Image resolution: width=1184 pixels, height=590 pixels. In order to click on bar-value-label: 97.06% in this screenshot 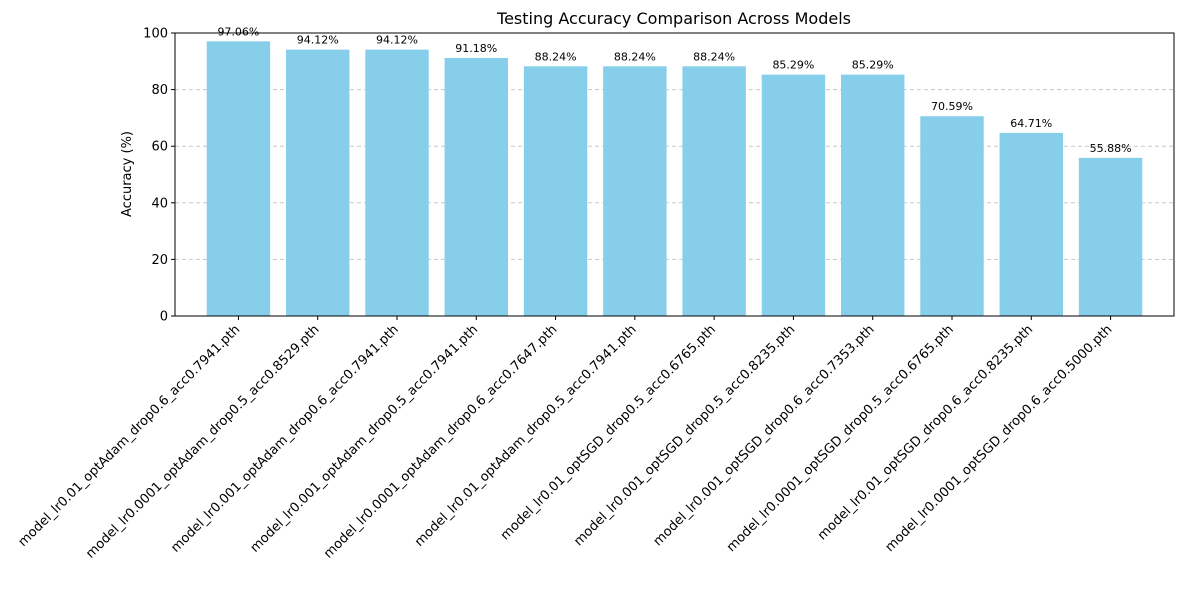, I will do `click(238, 31)`.